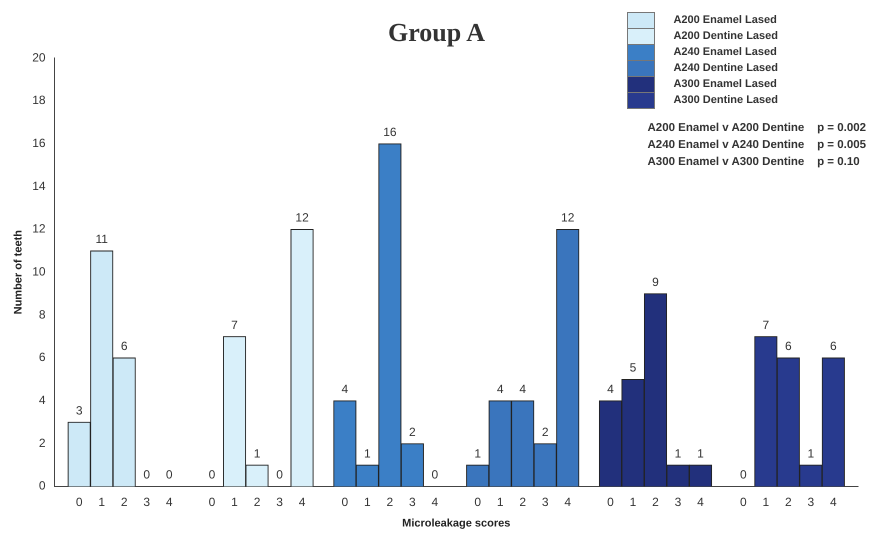 The image size is (876, 542). Describe the element at coordinates (456, 523) in the screenshot. I see `x-axis-title: Microleakage scores` at that location.